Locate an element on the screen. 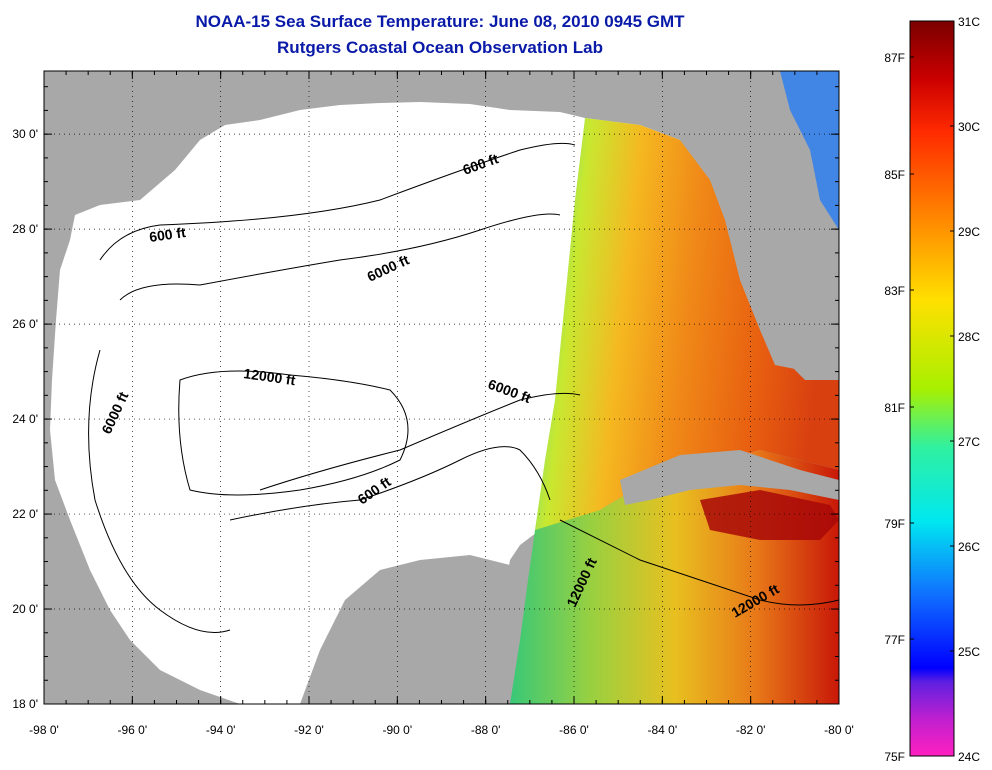  florida-land is located at coordinates (759, 220).